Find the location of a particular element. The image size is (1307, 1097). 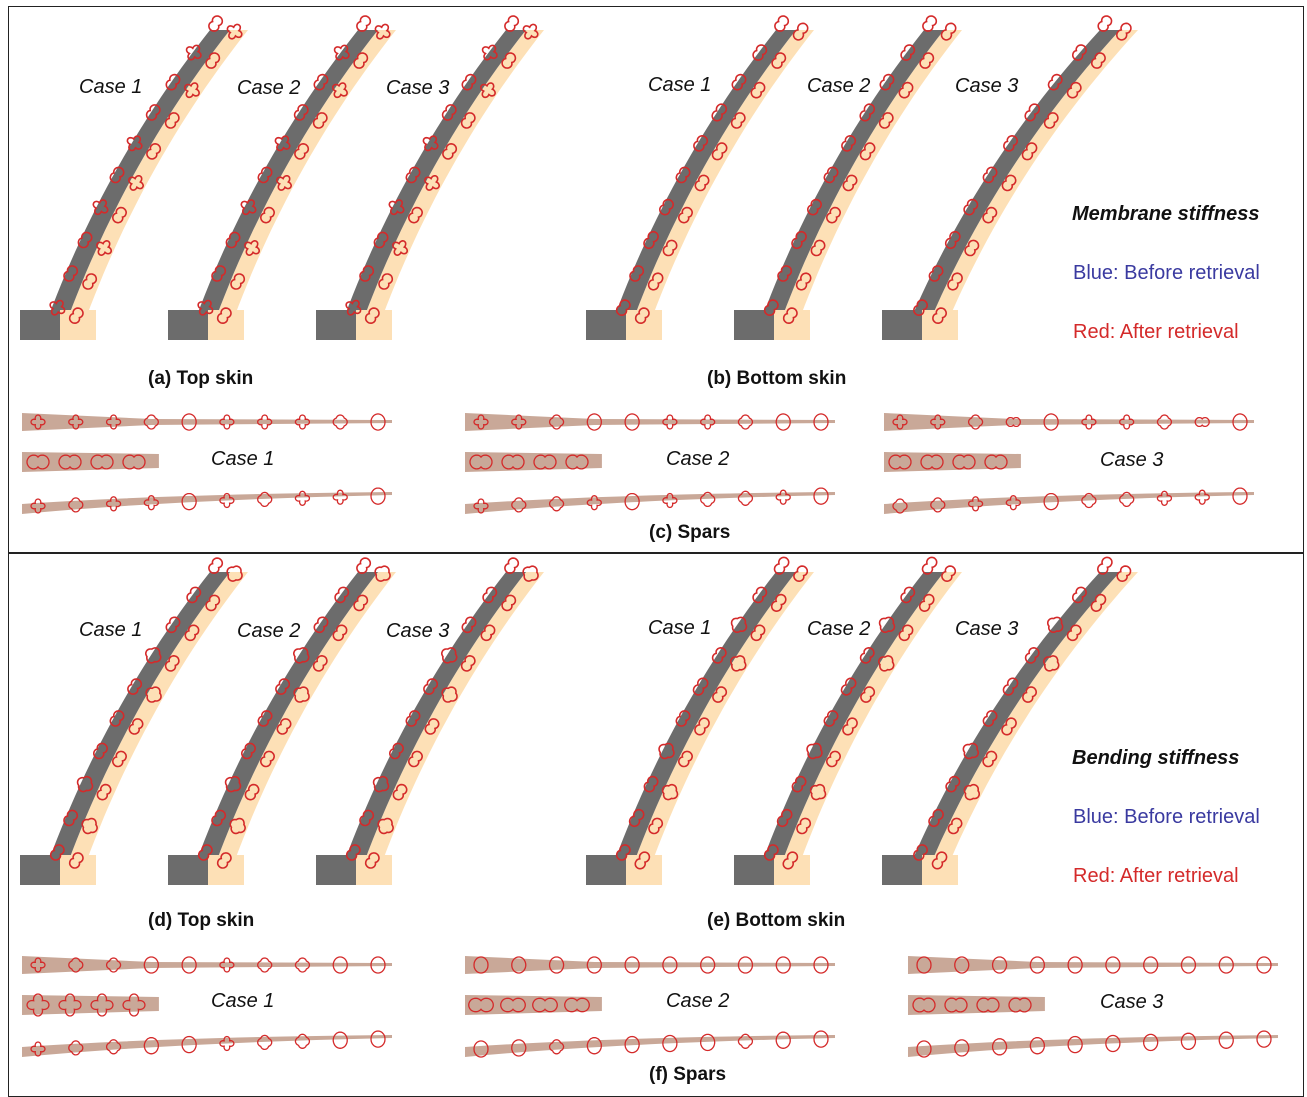

bending-bottom-case-3-label: Case 3 is located at coordinates (987, 629).